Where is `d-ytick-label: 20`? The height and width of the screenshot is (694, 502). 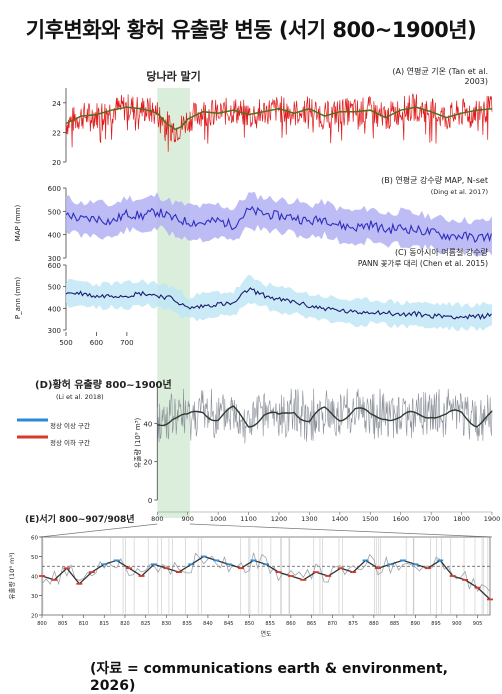
d-ytick-label: 20 is located at coordinates (147, 463).